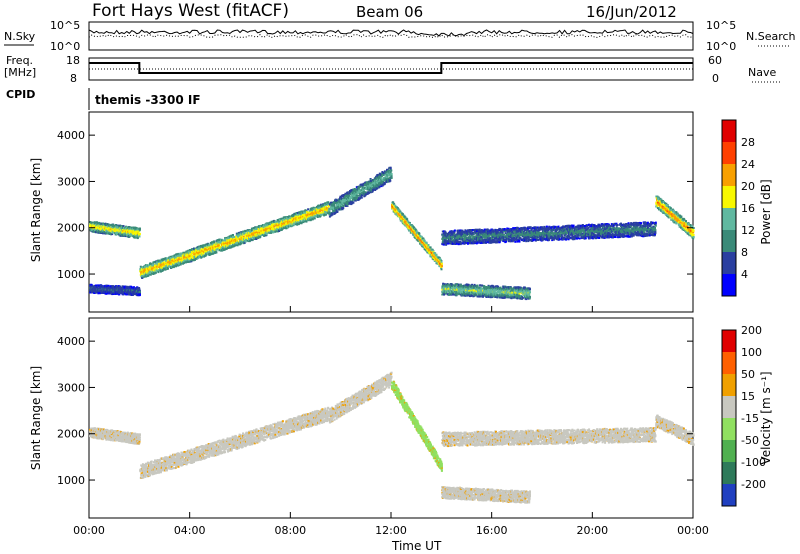 This screenshot has height=554, width=800. I want to click on date-label: 16/Jun/2012, so click(631, 12).